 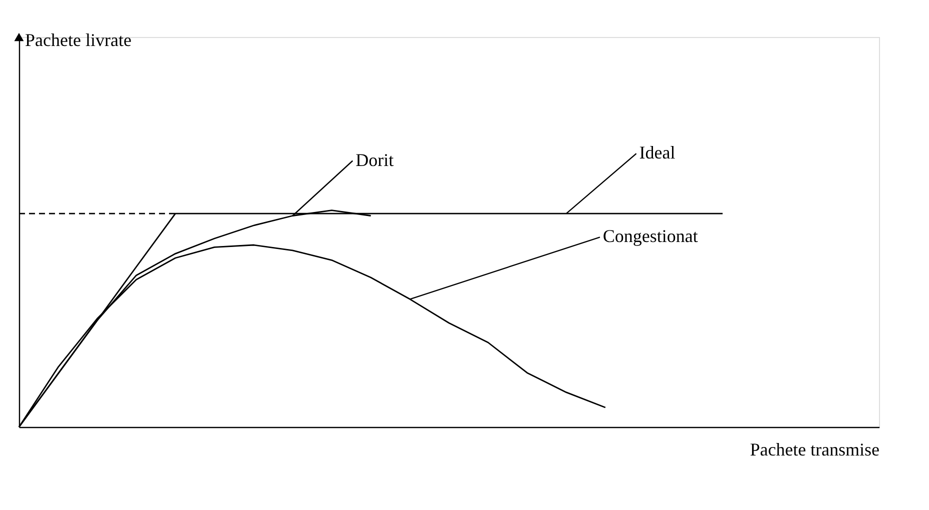 I want to click on text: Pachete livrate, so click(x=78, y=40).